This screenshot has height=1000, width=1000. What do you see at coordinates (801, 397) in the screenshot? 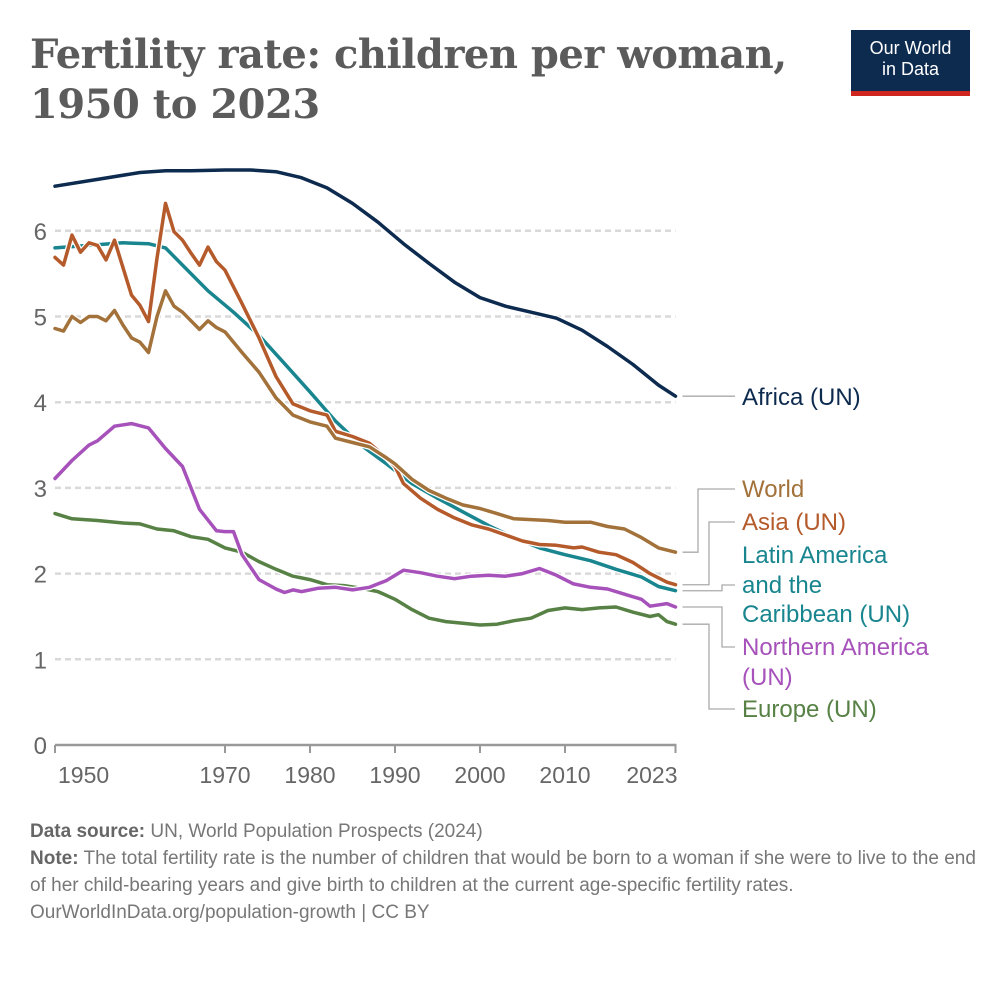
I see `legend-label: Africa (UN)` at bounding box center [801, 397].